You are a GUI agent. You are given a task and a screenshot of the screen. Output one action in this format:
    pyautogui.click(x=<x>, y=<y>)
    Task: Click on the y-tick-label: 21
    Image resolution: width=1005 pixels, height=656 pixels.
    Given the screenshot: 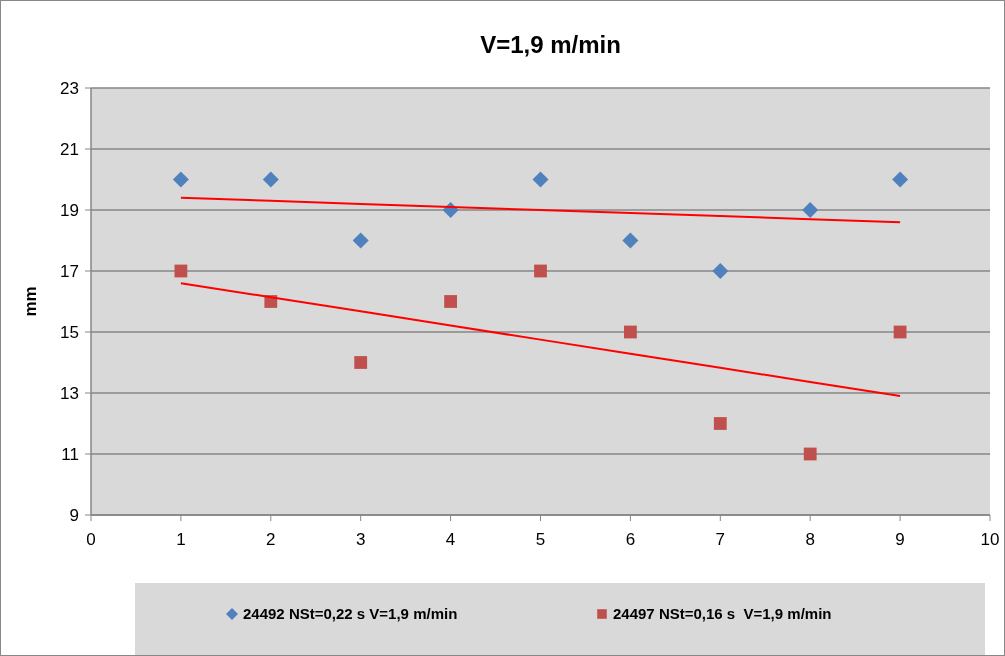 What is the action you would take?
    pyautogui.click(x=69, y=149)
    